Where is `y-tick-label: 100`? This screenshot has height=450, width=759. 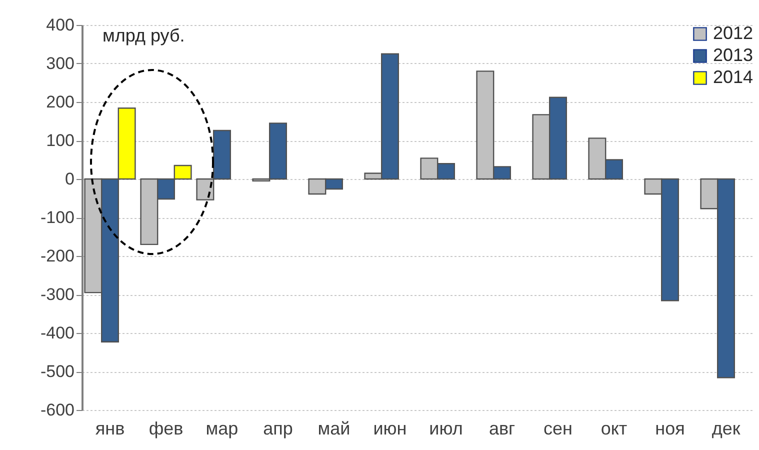
y-tick-label: 100 is located at coordinates (60, 140).